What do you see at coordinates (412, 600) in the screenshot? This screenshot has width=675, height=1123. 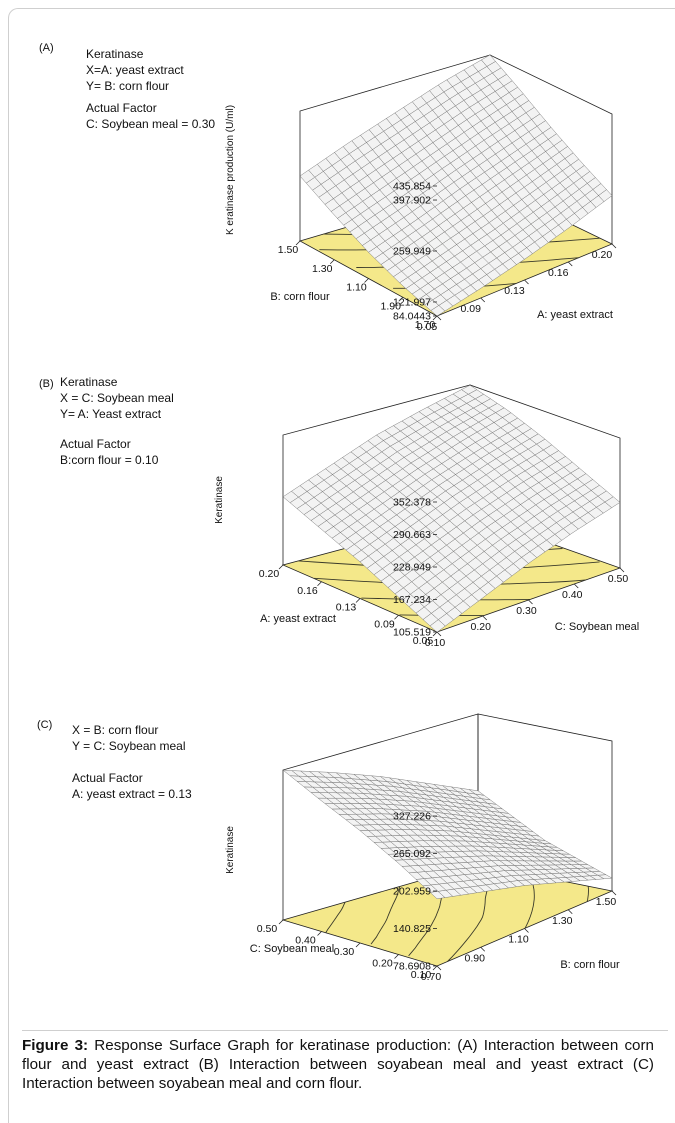 I see `z-tick-label: 167.234` at bounding box center [412, 600].